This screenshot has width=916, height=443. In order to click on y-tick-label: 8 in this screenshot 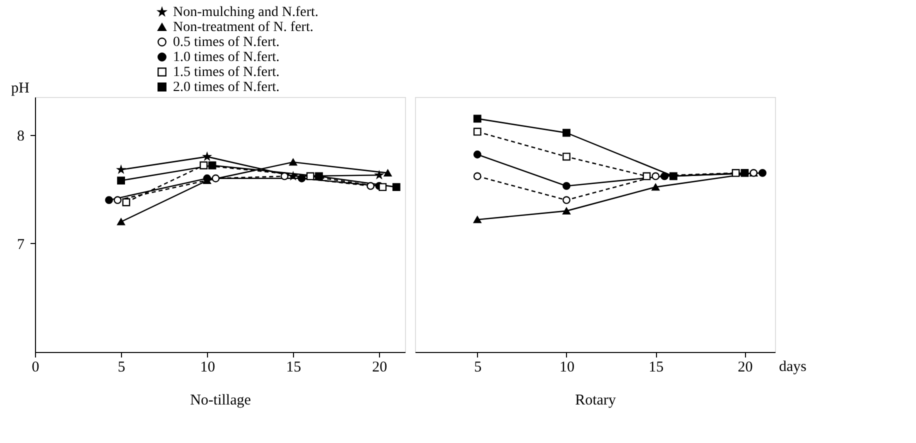, I will do `click(20, 136)`.